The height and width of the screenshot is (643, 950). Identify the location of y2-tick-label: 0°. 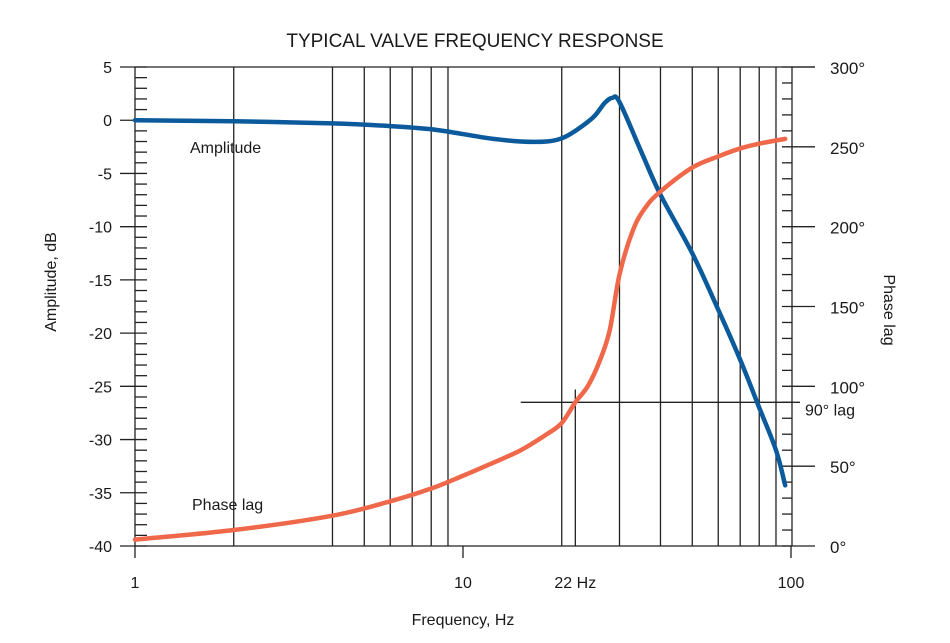
(838, 547).